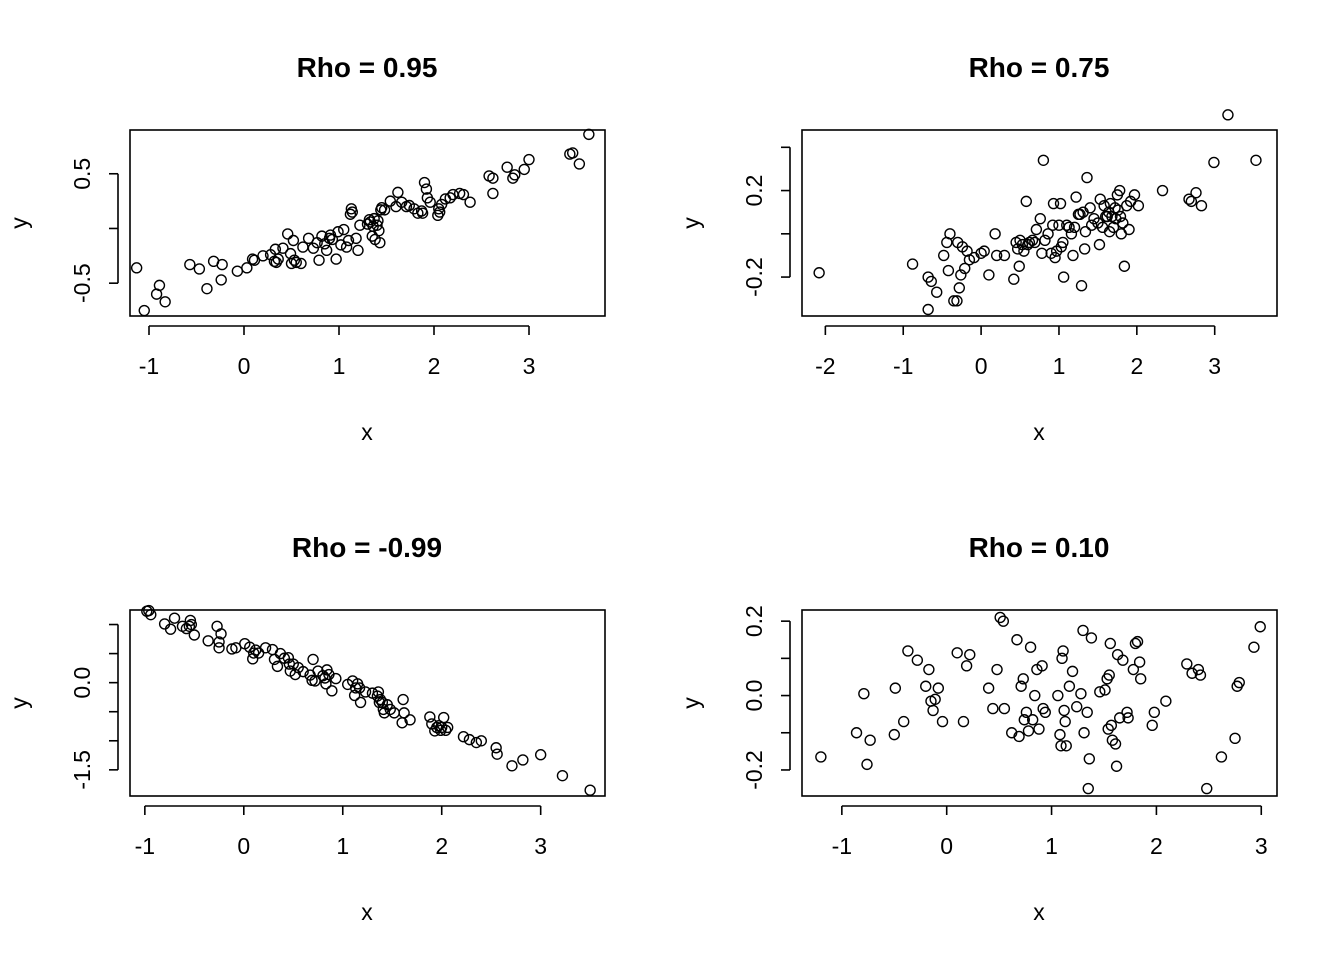 This screenshot has width=1344, height=960. What do you see at coordinates (367, 547) in the screenshot?
I see `chart-title: Rho = -0.99` at bounding box center [367, 547].